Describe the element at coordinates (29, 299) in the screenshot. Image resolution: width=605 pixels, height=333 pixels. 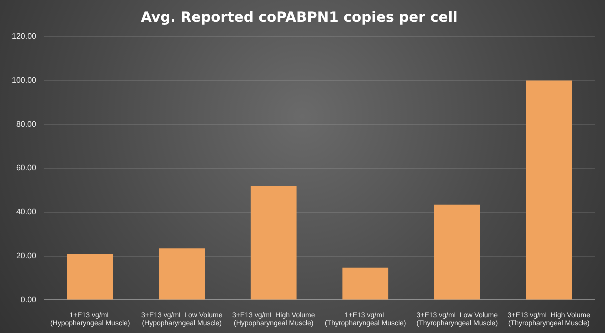
I see `y-tick-label: 0.00` at that location.